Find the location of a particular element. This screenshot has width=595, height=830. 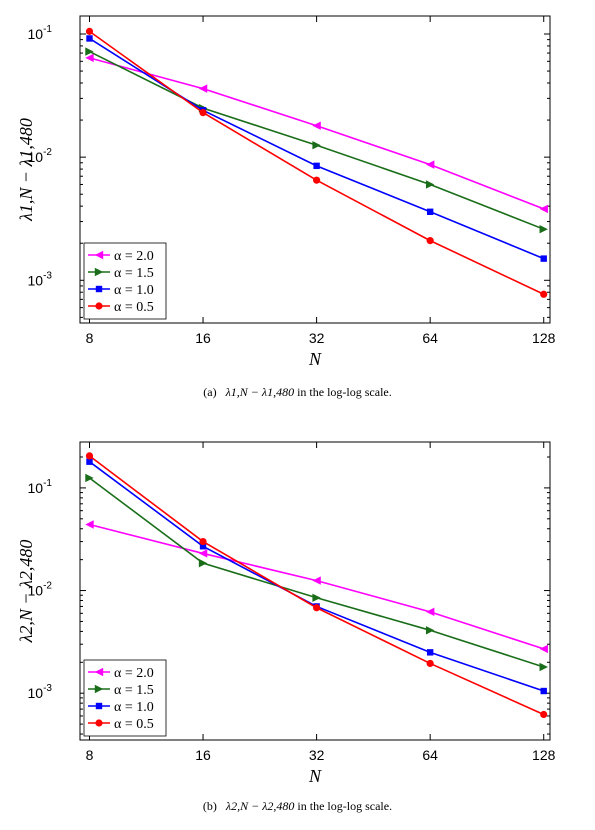

charta-xtick-label: 16 is located at coordinates (203, 338).